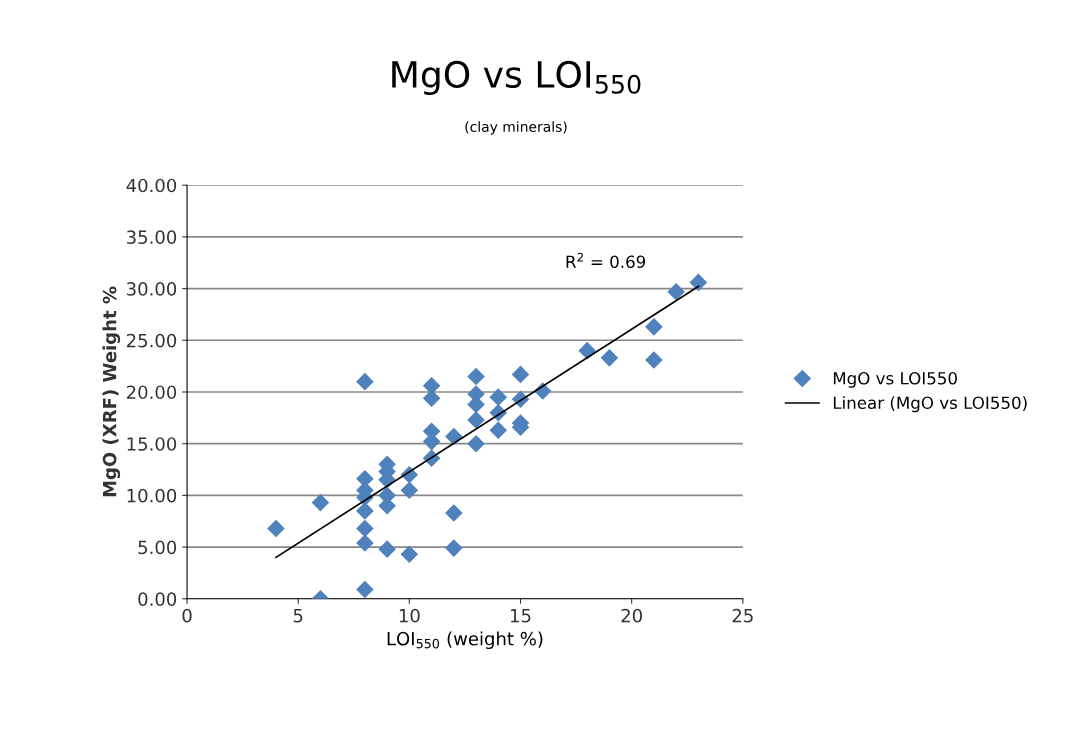 This screenshot has height=732, width=1075. What do you see at coordinates (151, 392) in the screenshot?
I see `y-tick-label: 20.00` at bounding box center [151, 392].